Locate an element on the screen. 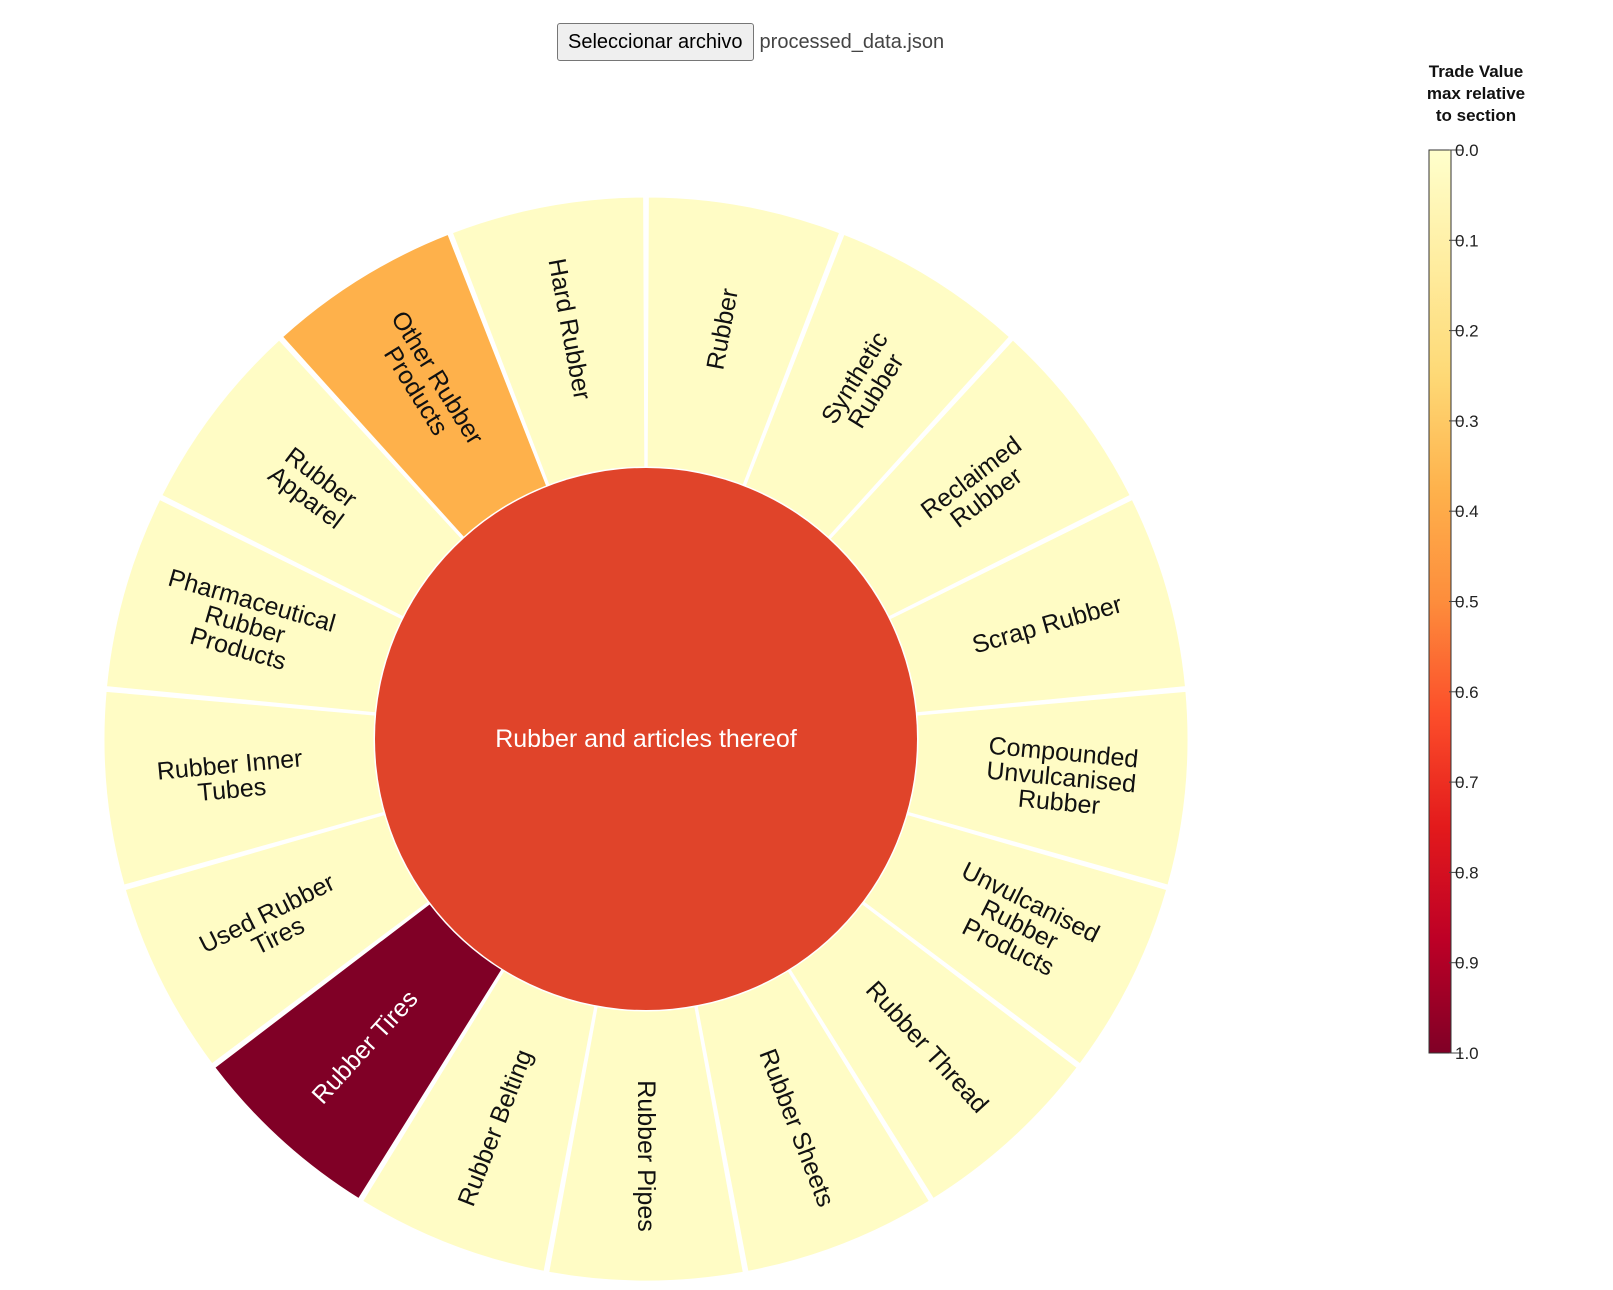  segment-other-rubber-products is located at coordinates (414, 385).